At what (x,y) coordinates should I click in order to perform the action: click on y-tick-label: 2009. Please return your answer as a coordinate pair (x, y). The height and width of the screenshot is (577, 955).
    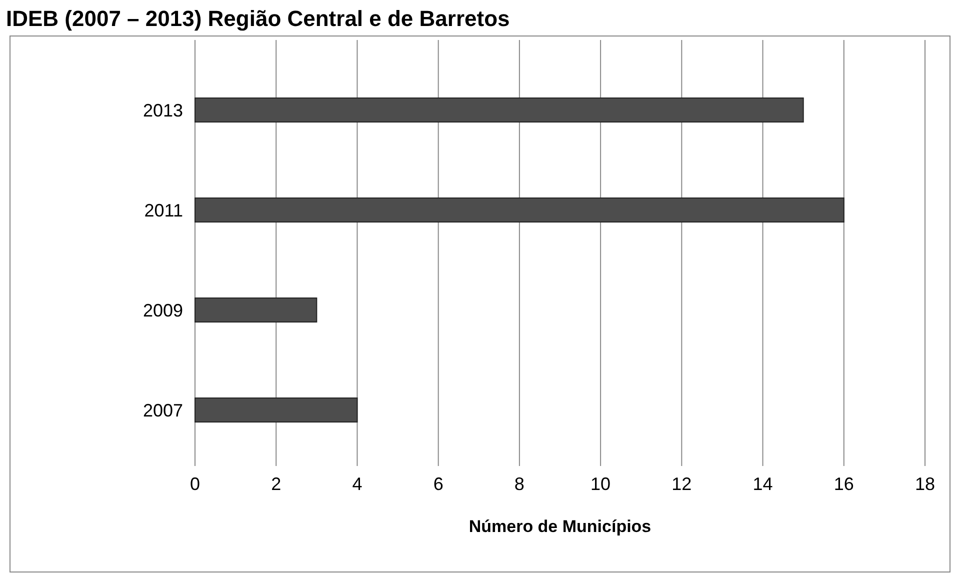
    Looking at the image, I should click on (162, 310).